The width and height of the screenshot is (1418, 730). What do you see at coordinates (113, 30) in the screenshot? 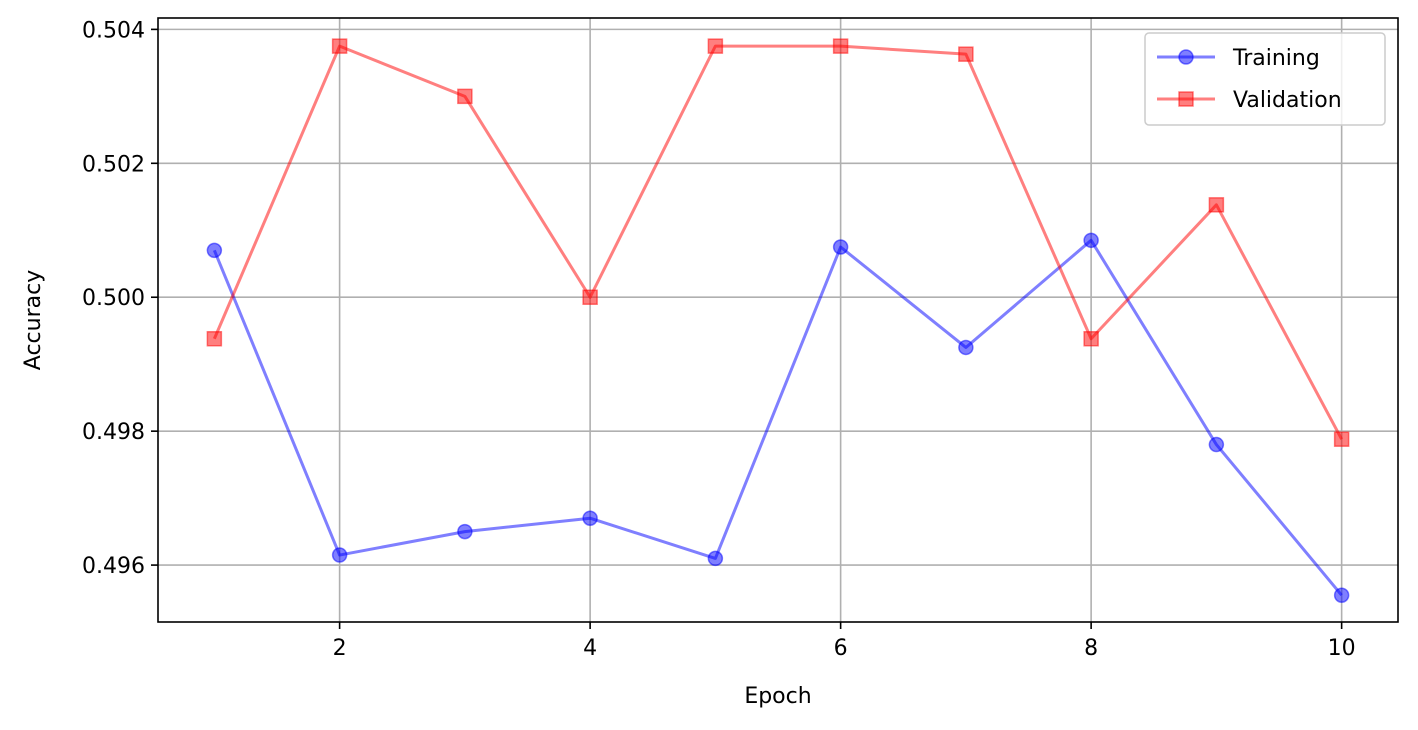
I see `y-tick-label: 0.504` at bounding box center [113, 30].